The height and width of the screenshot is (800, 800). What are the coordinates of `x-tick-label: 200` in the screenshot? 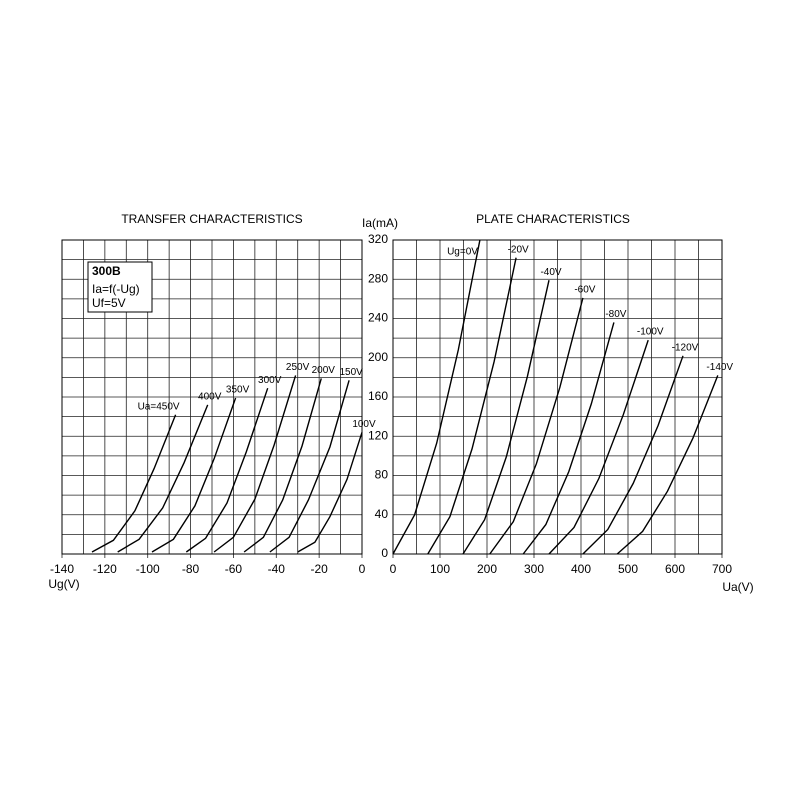 It's located at (487, 569).